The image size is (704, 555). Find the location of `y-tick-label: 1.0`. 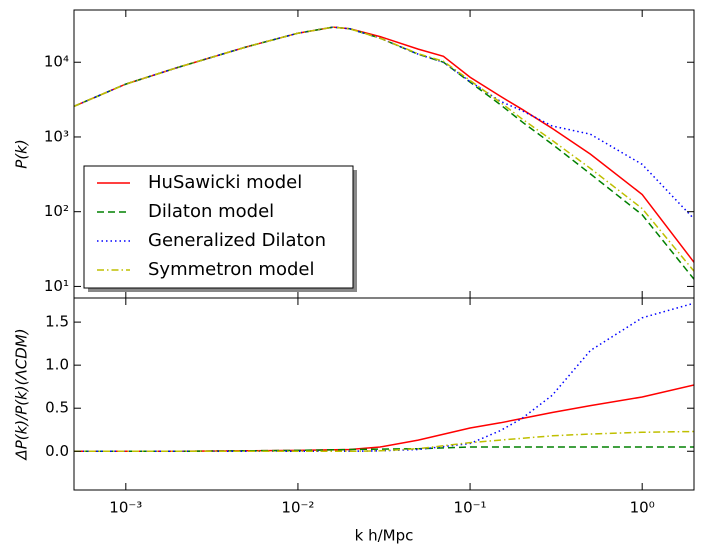

y-tick-label: 1.0 is located at coordinates (57, 365).